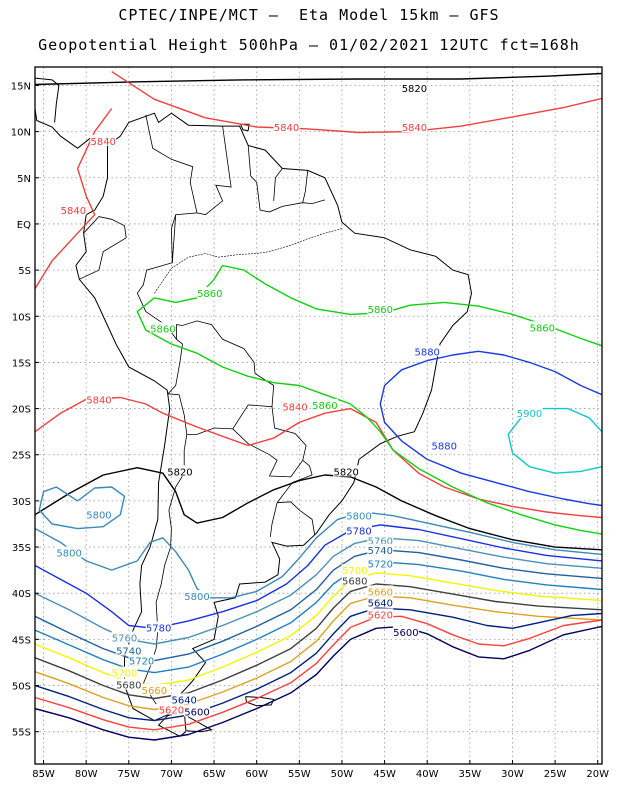 Image resolution: width=618 pixels, height=800 pixels. Describe the element at coordinates (21, 86) in the screenshot. I see `lat-label: 15N` at that location.